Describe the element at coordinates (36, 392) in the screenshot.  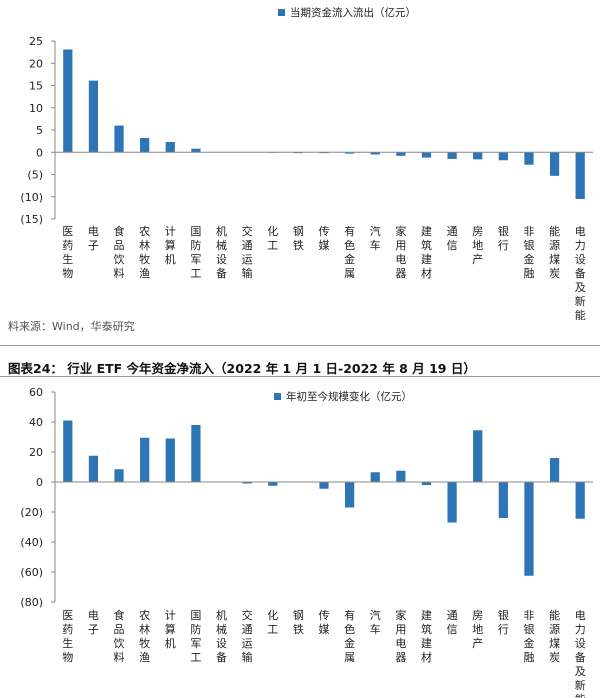
I see `y-tick-label: 60` at that location.